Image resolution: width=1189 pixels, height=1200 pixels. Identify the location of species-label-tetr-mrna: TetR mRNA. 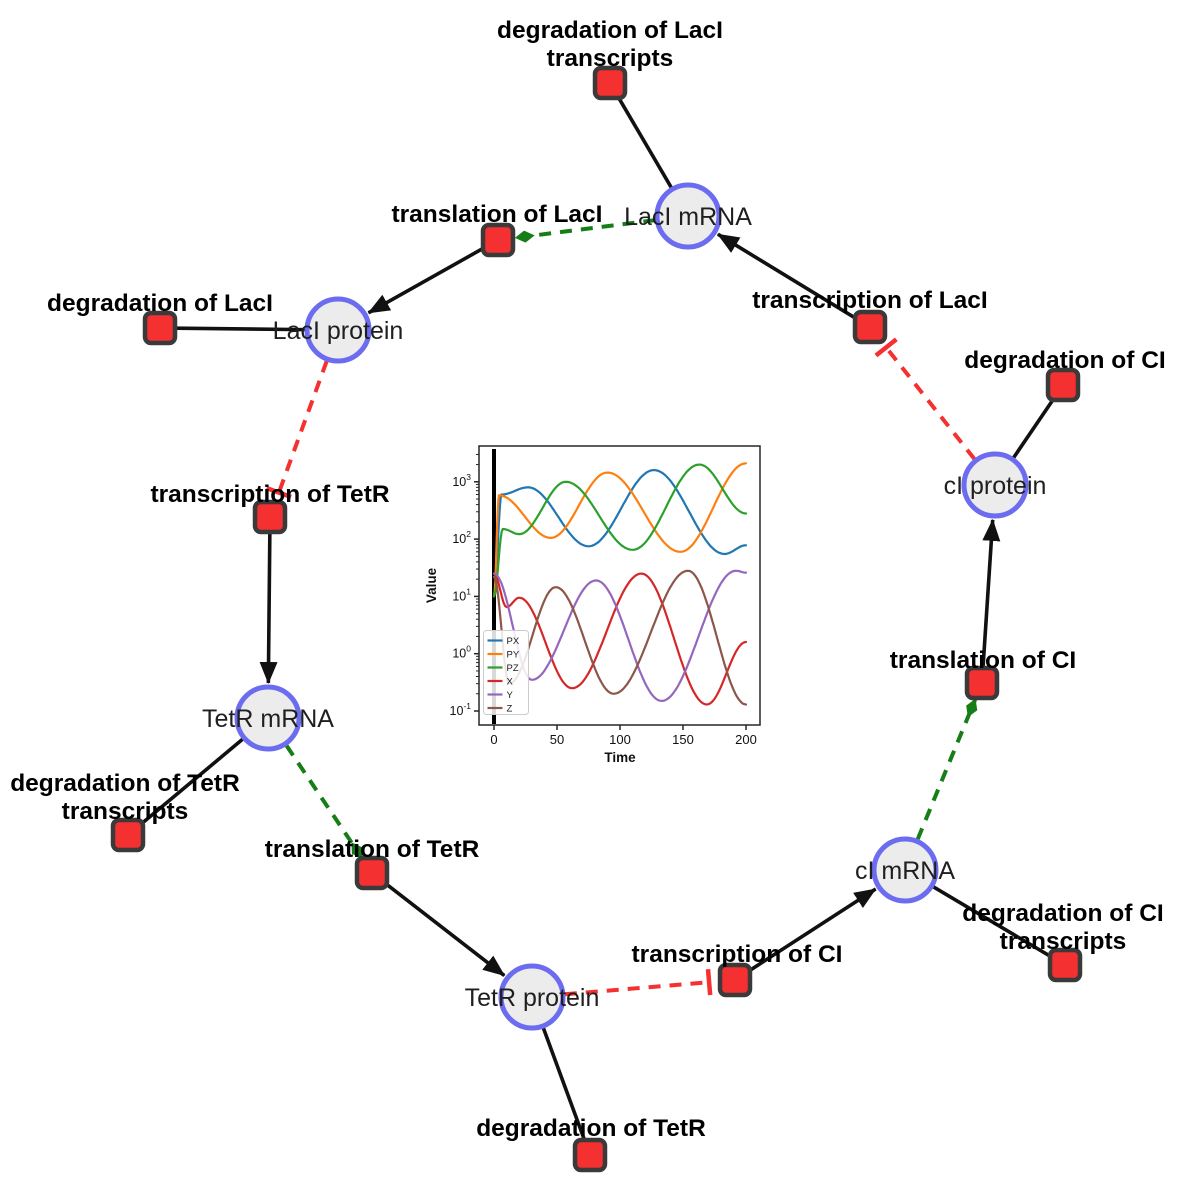
(268, 719).